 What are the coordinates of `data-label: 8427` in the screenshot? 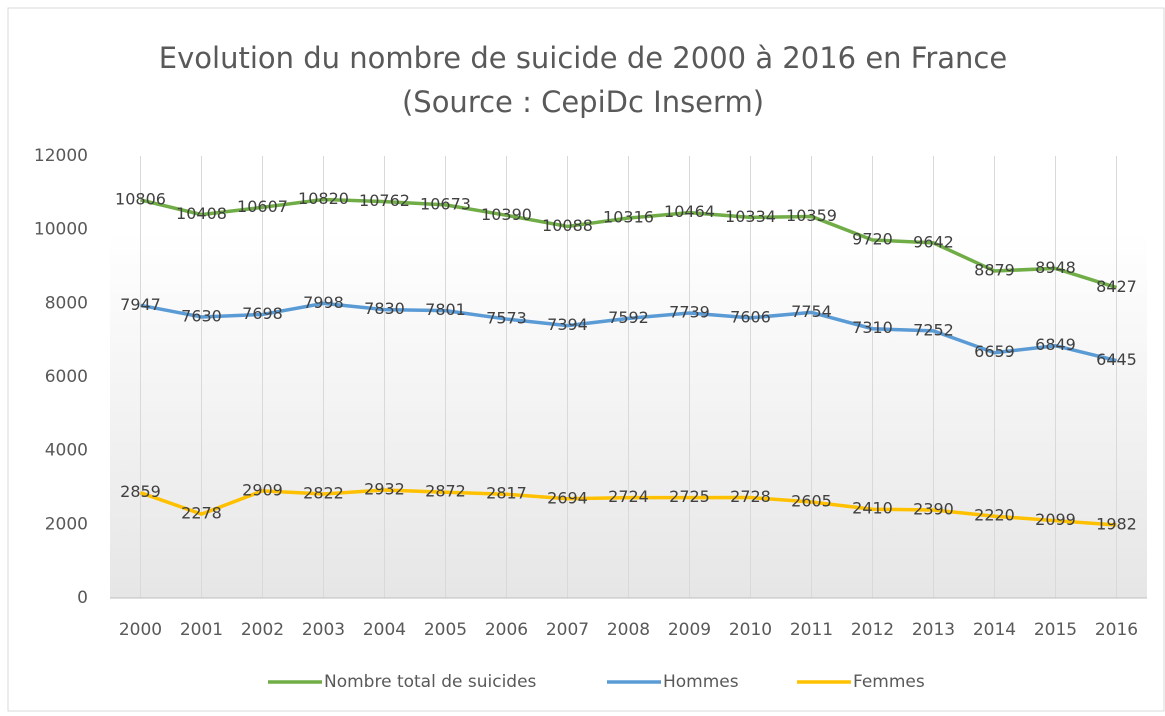 It's located at (1116, 286).